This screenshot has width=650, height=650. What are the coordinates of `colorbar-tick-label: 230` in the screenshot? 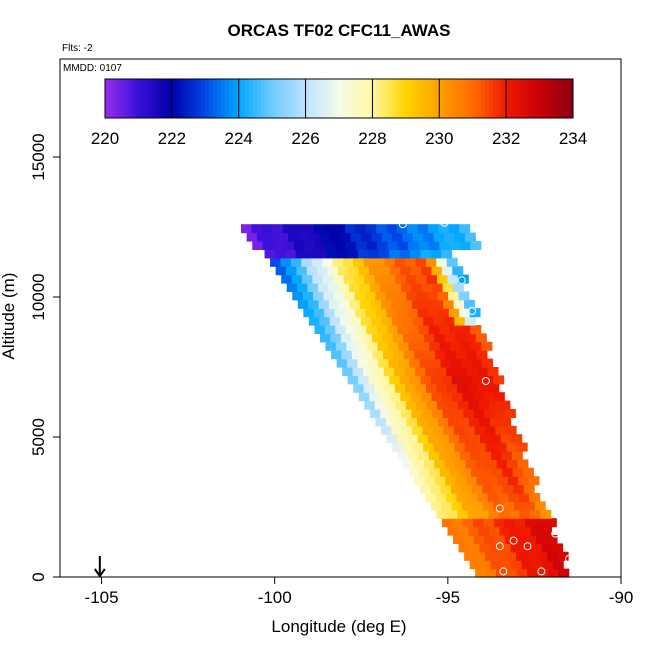 It's located at (439, 138).